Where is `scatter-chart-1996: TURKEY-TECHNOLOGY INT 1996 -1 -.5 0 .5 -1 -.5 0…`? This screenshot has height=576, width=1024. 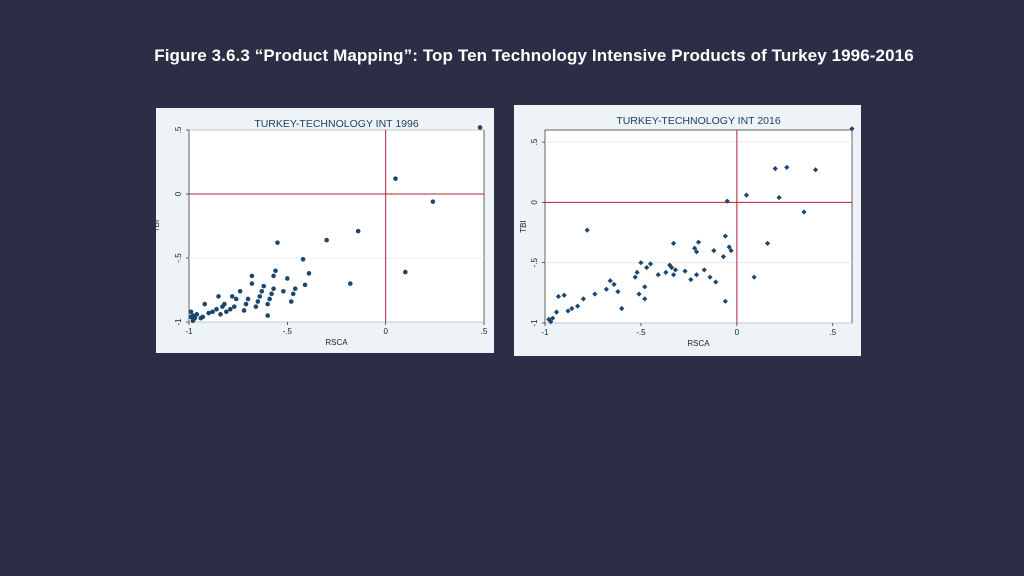
scatter-chart-1996: TURKEY-TECHNOLOGY INT 1996 -1 -.5 0 .5 -1 -.5 0… is located at coordinates (322, 232).